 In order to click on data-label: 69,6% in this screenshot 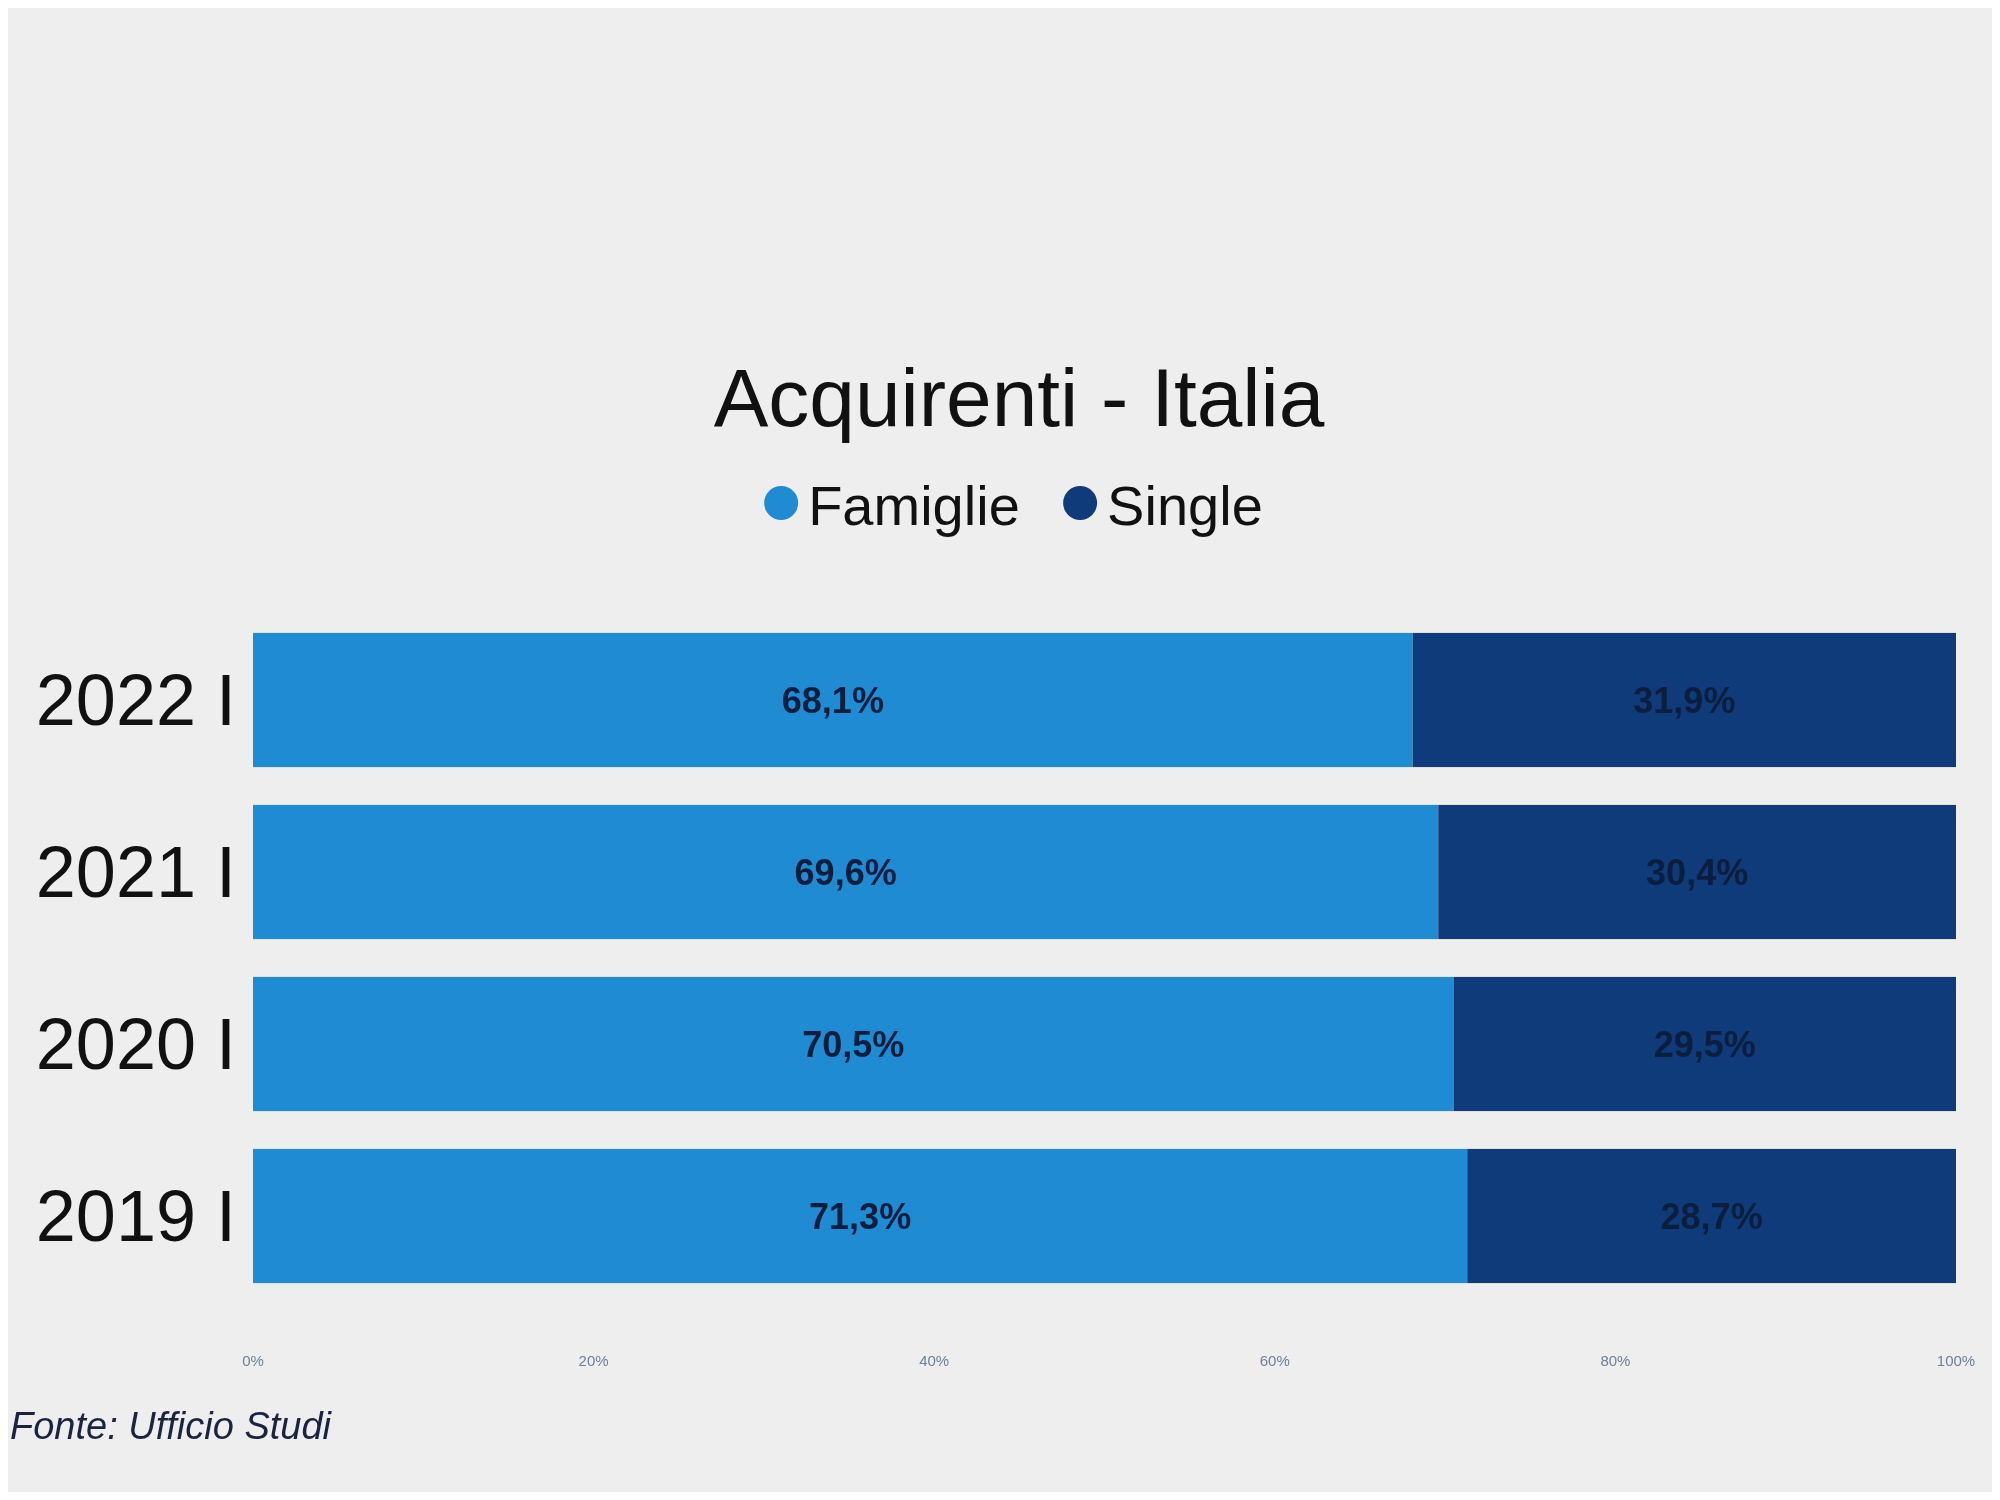, I will do `click(845, 872)`.